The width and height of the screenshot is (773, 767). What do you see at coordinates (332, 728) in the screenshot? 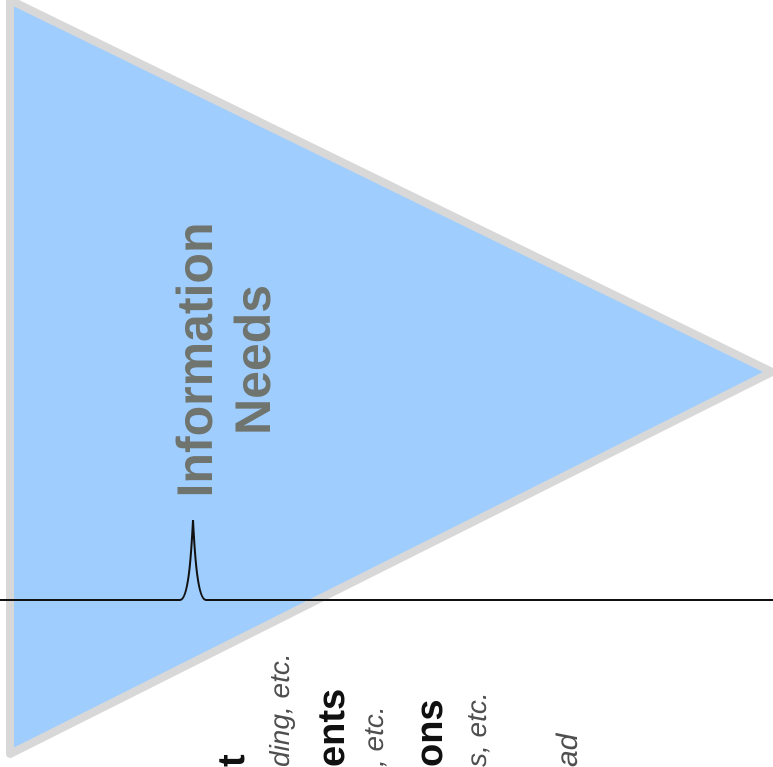
I see `bottom-label-2-main: ents` at bounding box center [332, 728].